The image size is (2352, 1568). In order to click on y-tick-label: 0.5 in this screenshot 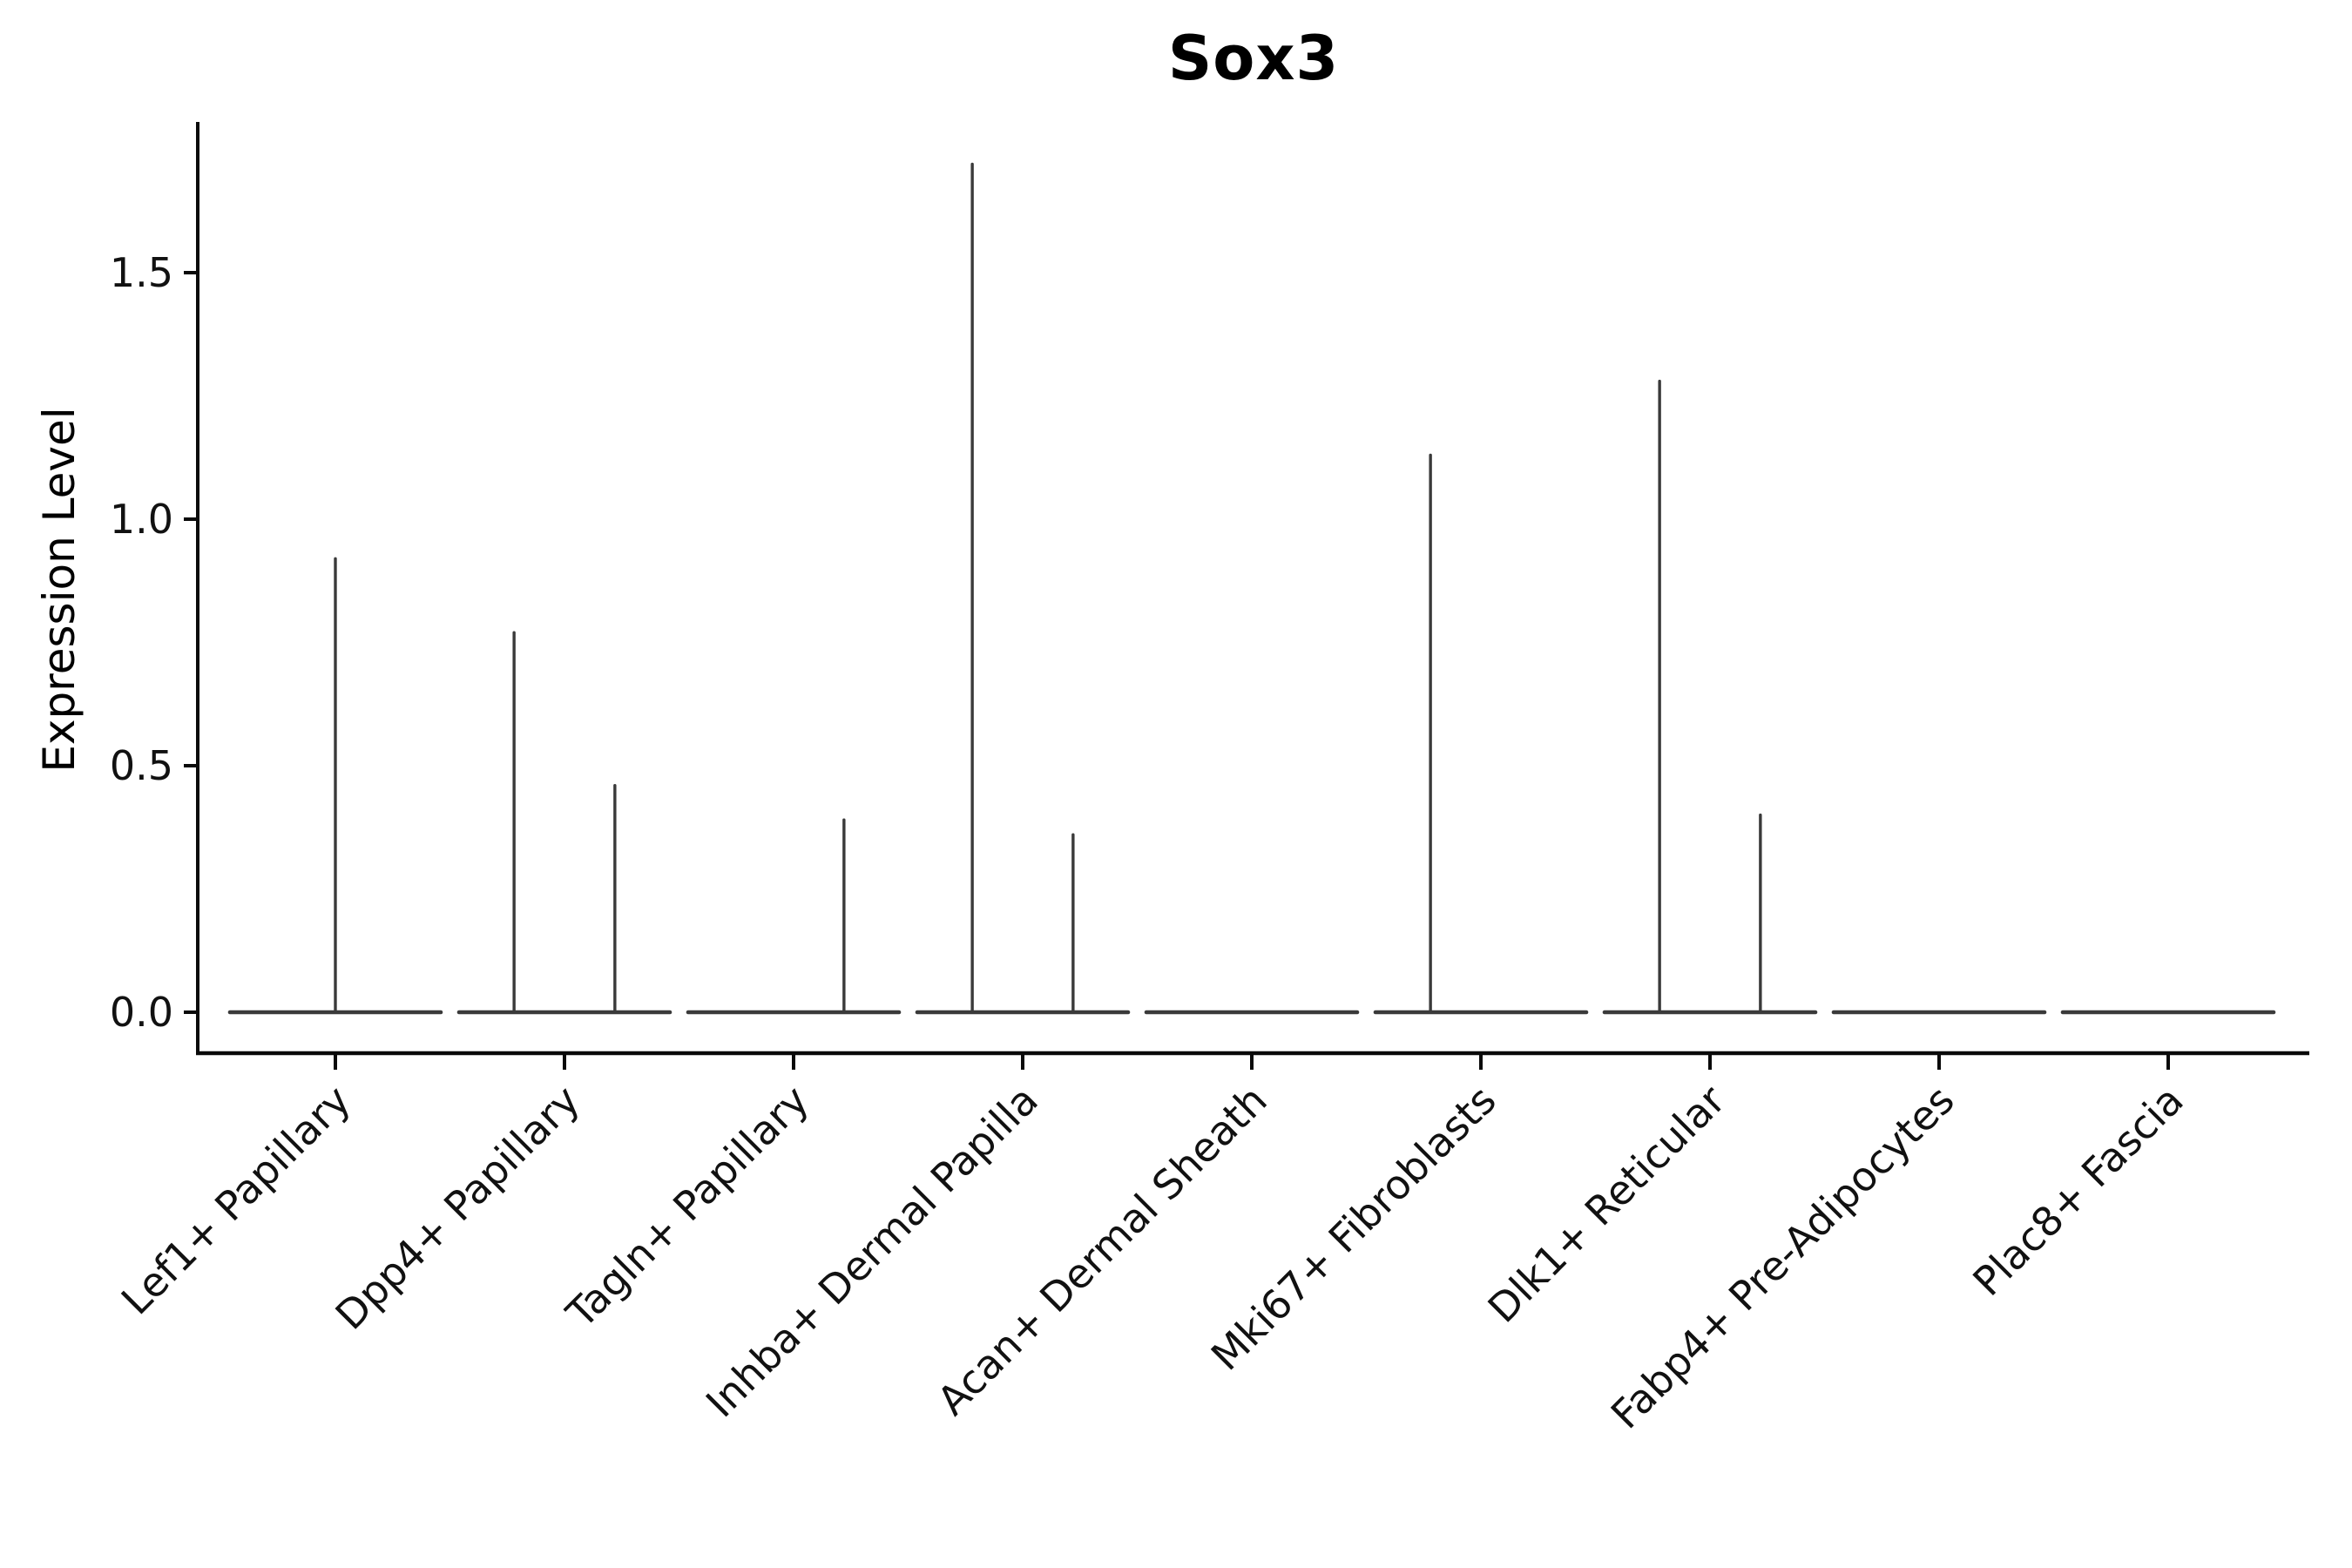, I will do `click(141, 766)`.